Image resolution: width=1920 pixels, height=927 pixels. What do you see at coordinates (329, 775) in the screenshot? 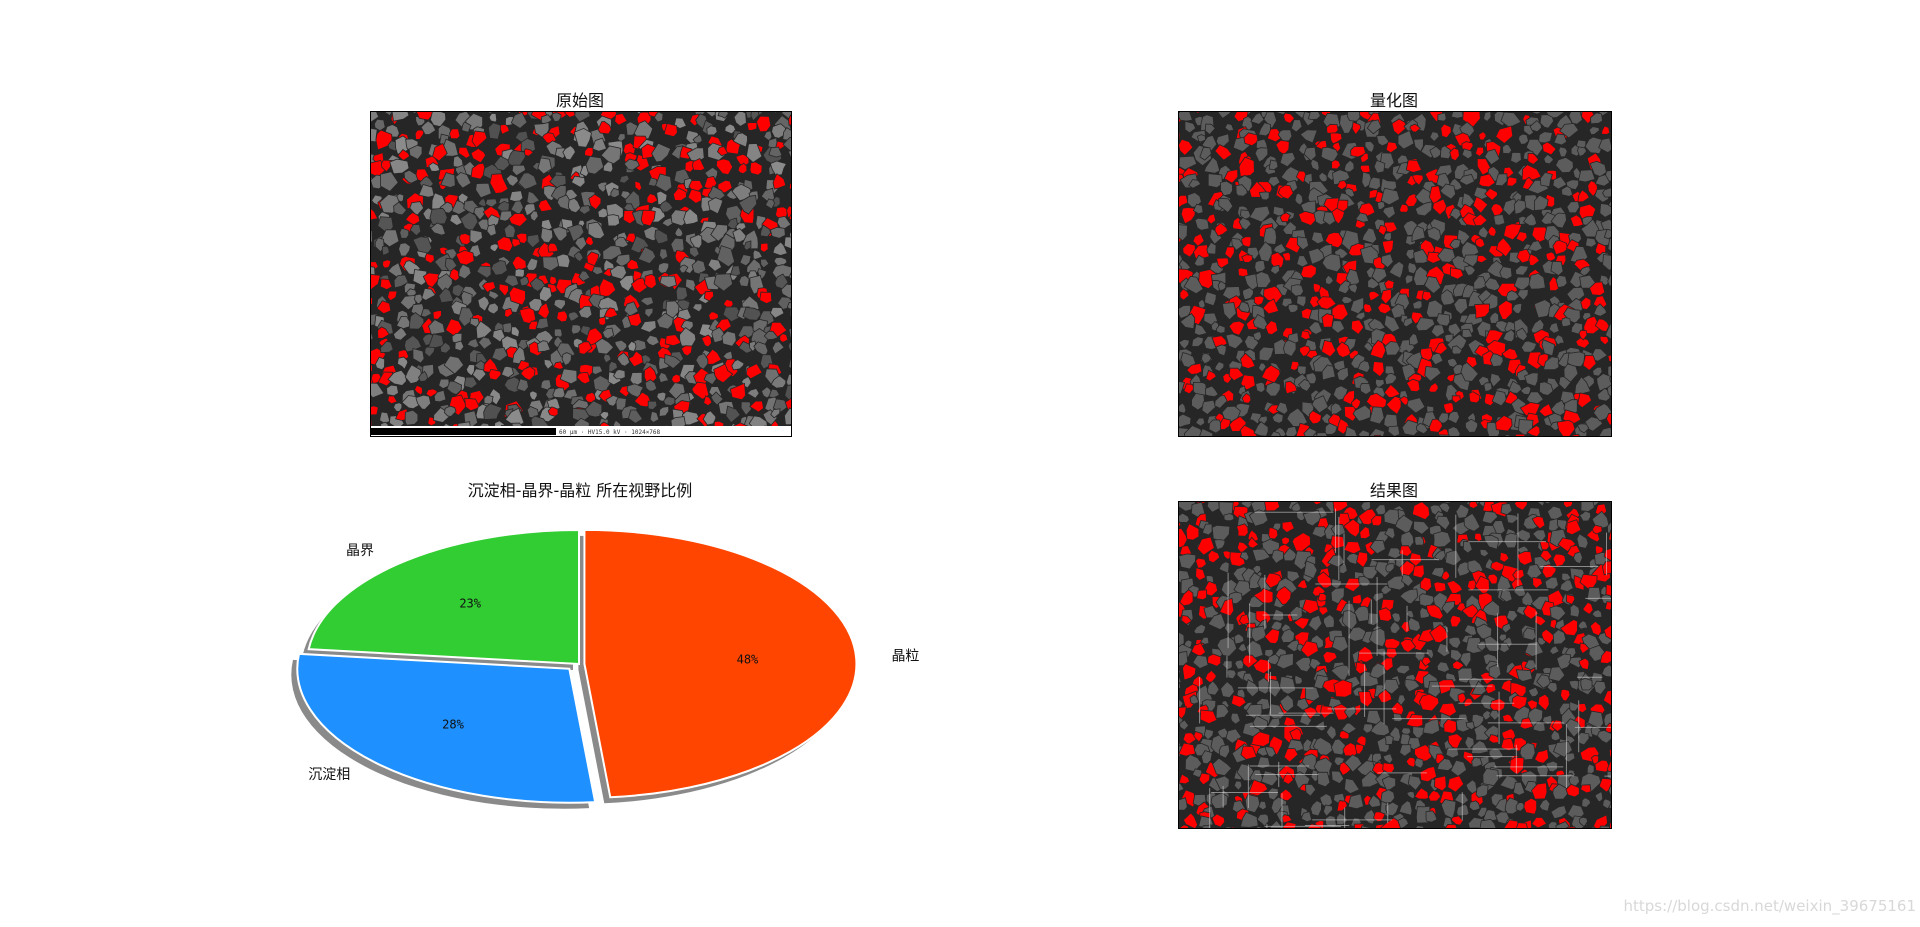
I see `pie-category-label-2: 沉淀相` at bounding box center [329, 775].